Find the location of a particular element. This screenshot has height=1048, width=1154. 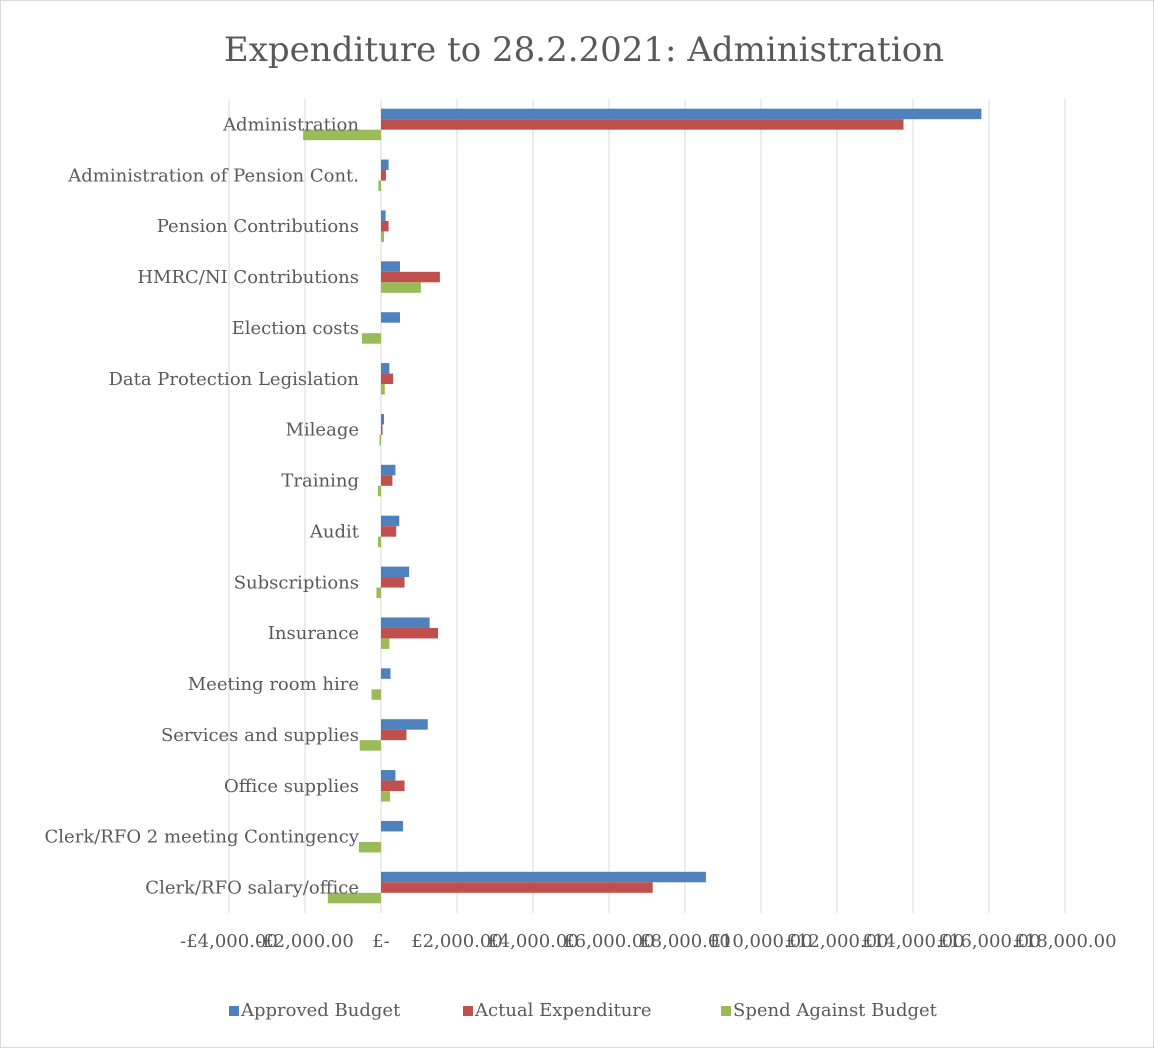

category-label: Services and supplies is located at coordinates (260, 735).